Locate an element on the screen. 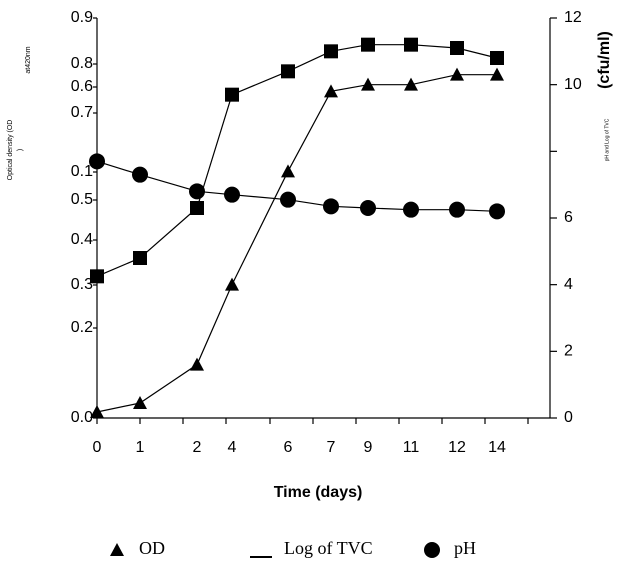 The width and height of the screenshot is (620, 574). y2-tick-label: 4 is located at coordinates (568, 284).